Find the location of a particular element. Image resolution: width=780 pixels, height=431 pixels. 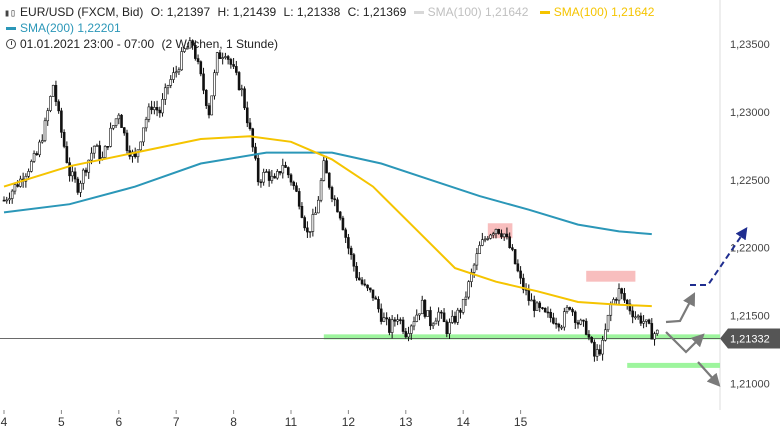

sma100-label: SMA(100) 1,21642 is located at coordinates (604, 12).